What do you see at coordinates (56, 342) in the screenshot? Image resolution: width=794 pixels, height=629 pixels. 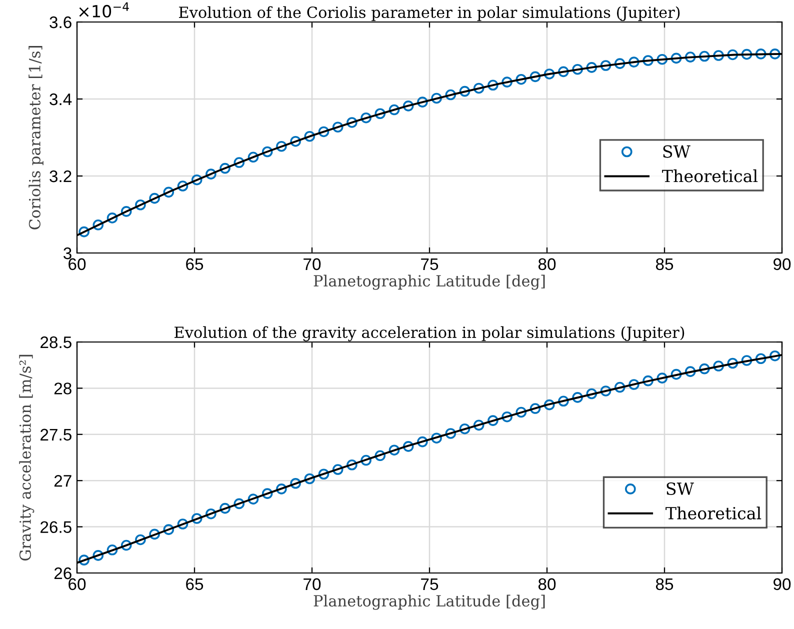 I see `y-tick-label: 28.5` at bounding box center [56, 342].